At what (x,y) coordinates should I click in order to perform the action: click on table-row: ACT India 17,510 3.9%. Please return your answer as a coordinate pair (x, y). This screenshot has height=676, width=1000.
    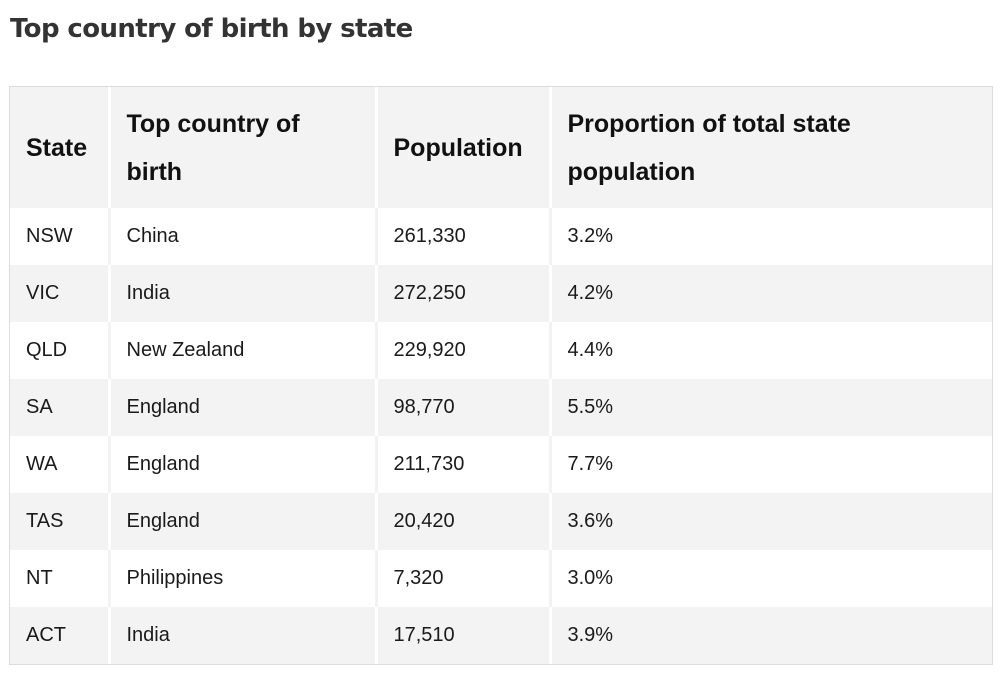
    Looking at the image, I should click on (501, 635).